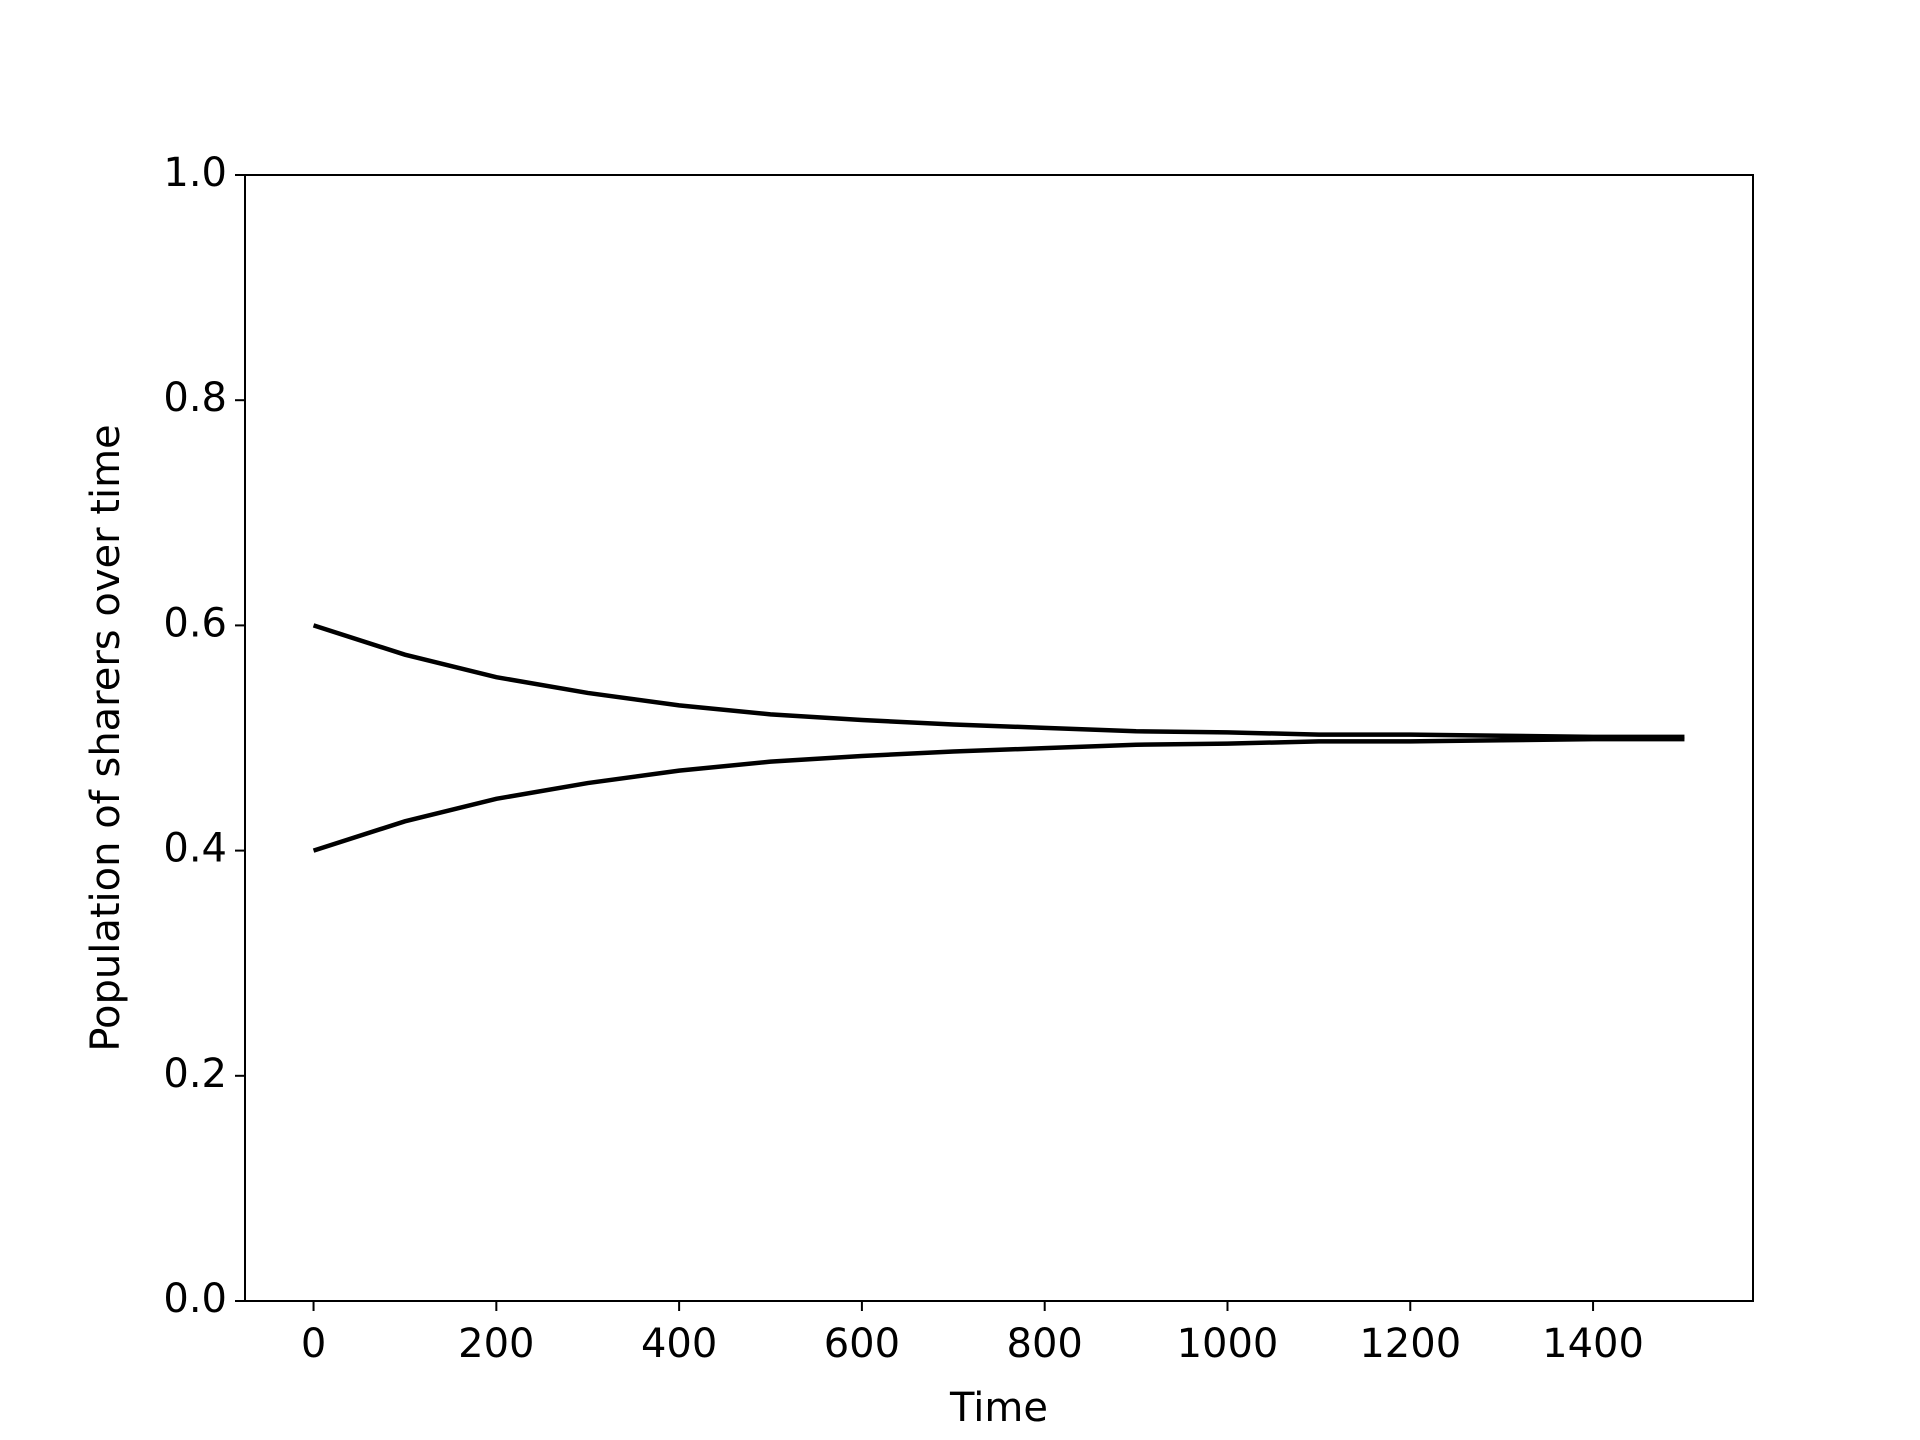  I want to click on y-tick-label: 0.4, so click(195, 849).